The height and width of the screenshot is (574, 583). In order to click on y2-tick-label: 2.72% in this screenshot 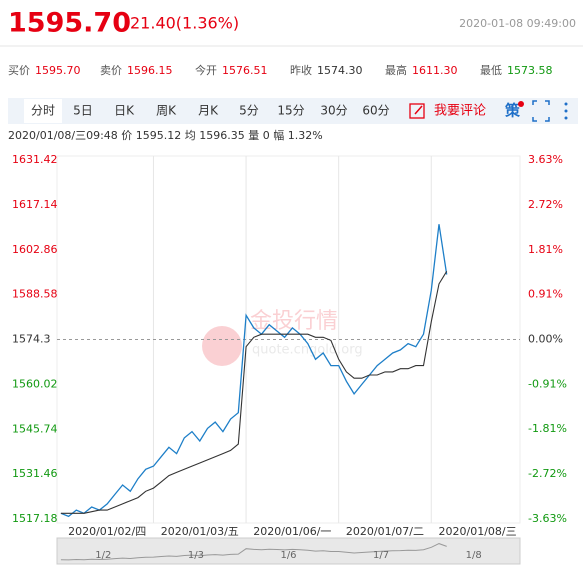, I will do `click(545, 204)`.